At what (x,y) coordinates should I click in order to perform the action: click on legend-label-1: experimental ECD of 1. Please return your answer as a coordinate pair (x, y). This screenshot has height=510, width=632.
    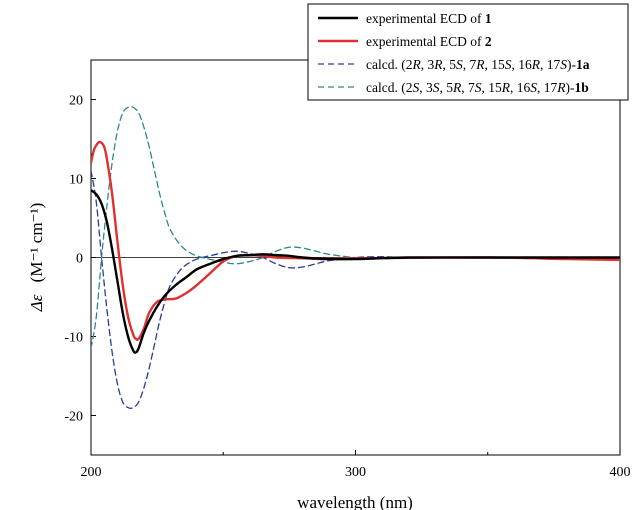
    Looking at the image, I should click on (429, 18).